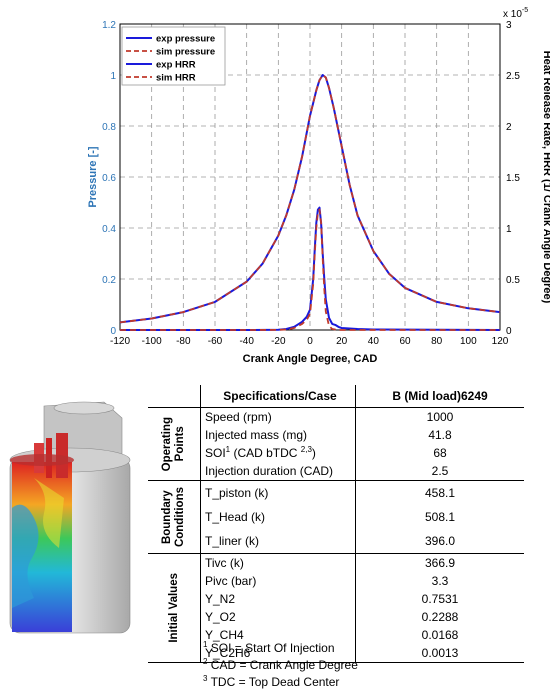 Image resolution: width=550 pixels, height=691 pixels. I want to click on y-left-tick-label: 0.8, so click(109, 127).